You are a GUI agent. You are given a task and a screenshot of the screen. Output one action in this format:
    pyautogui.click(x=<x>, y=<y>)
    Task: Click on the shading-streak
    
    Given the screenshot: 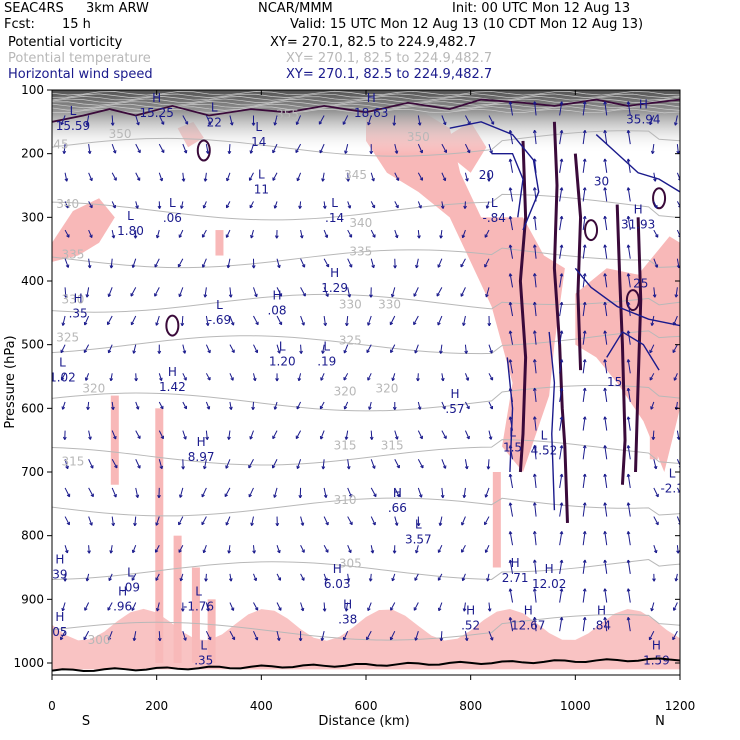 What is the action you would take?
    pyautogui.click(x=159, y=535)
    